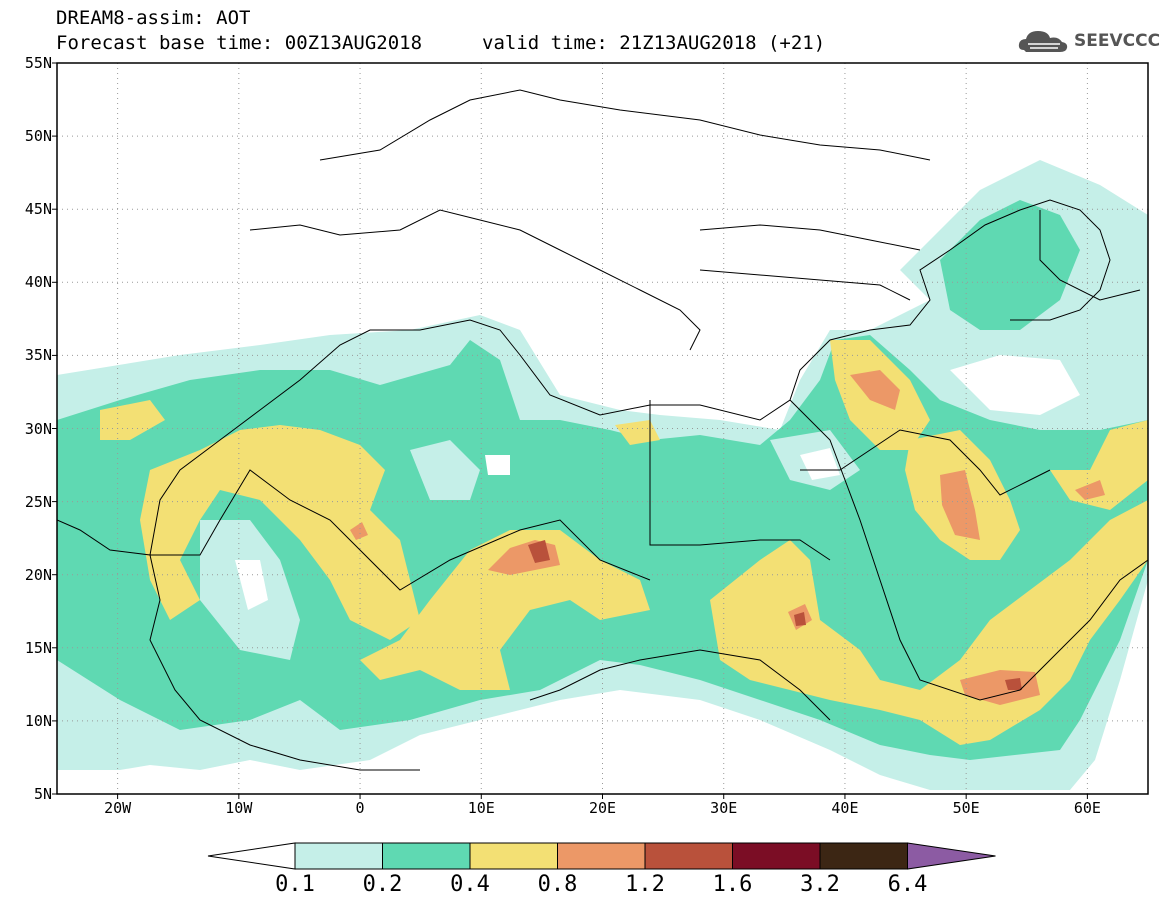 The width and height of the screenshot is (1165, 905). What do you see at coordinates (1117, 41) in the screenshot?
I see `logo-text: SEEVCCC` at bounding box center [1117, 41].